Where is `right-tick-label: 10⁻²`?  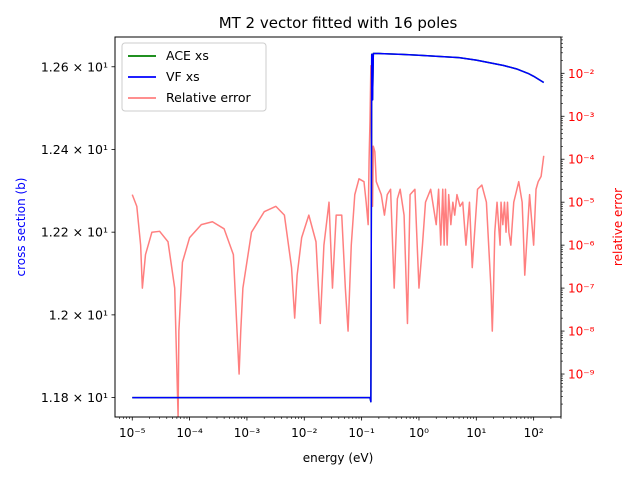
right-tick-label: 10⁻² is located at coordinates (581, 74).